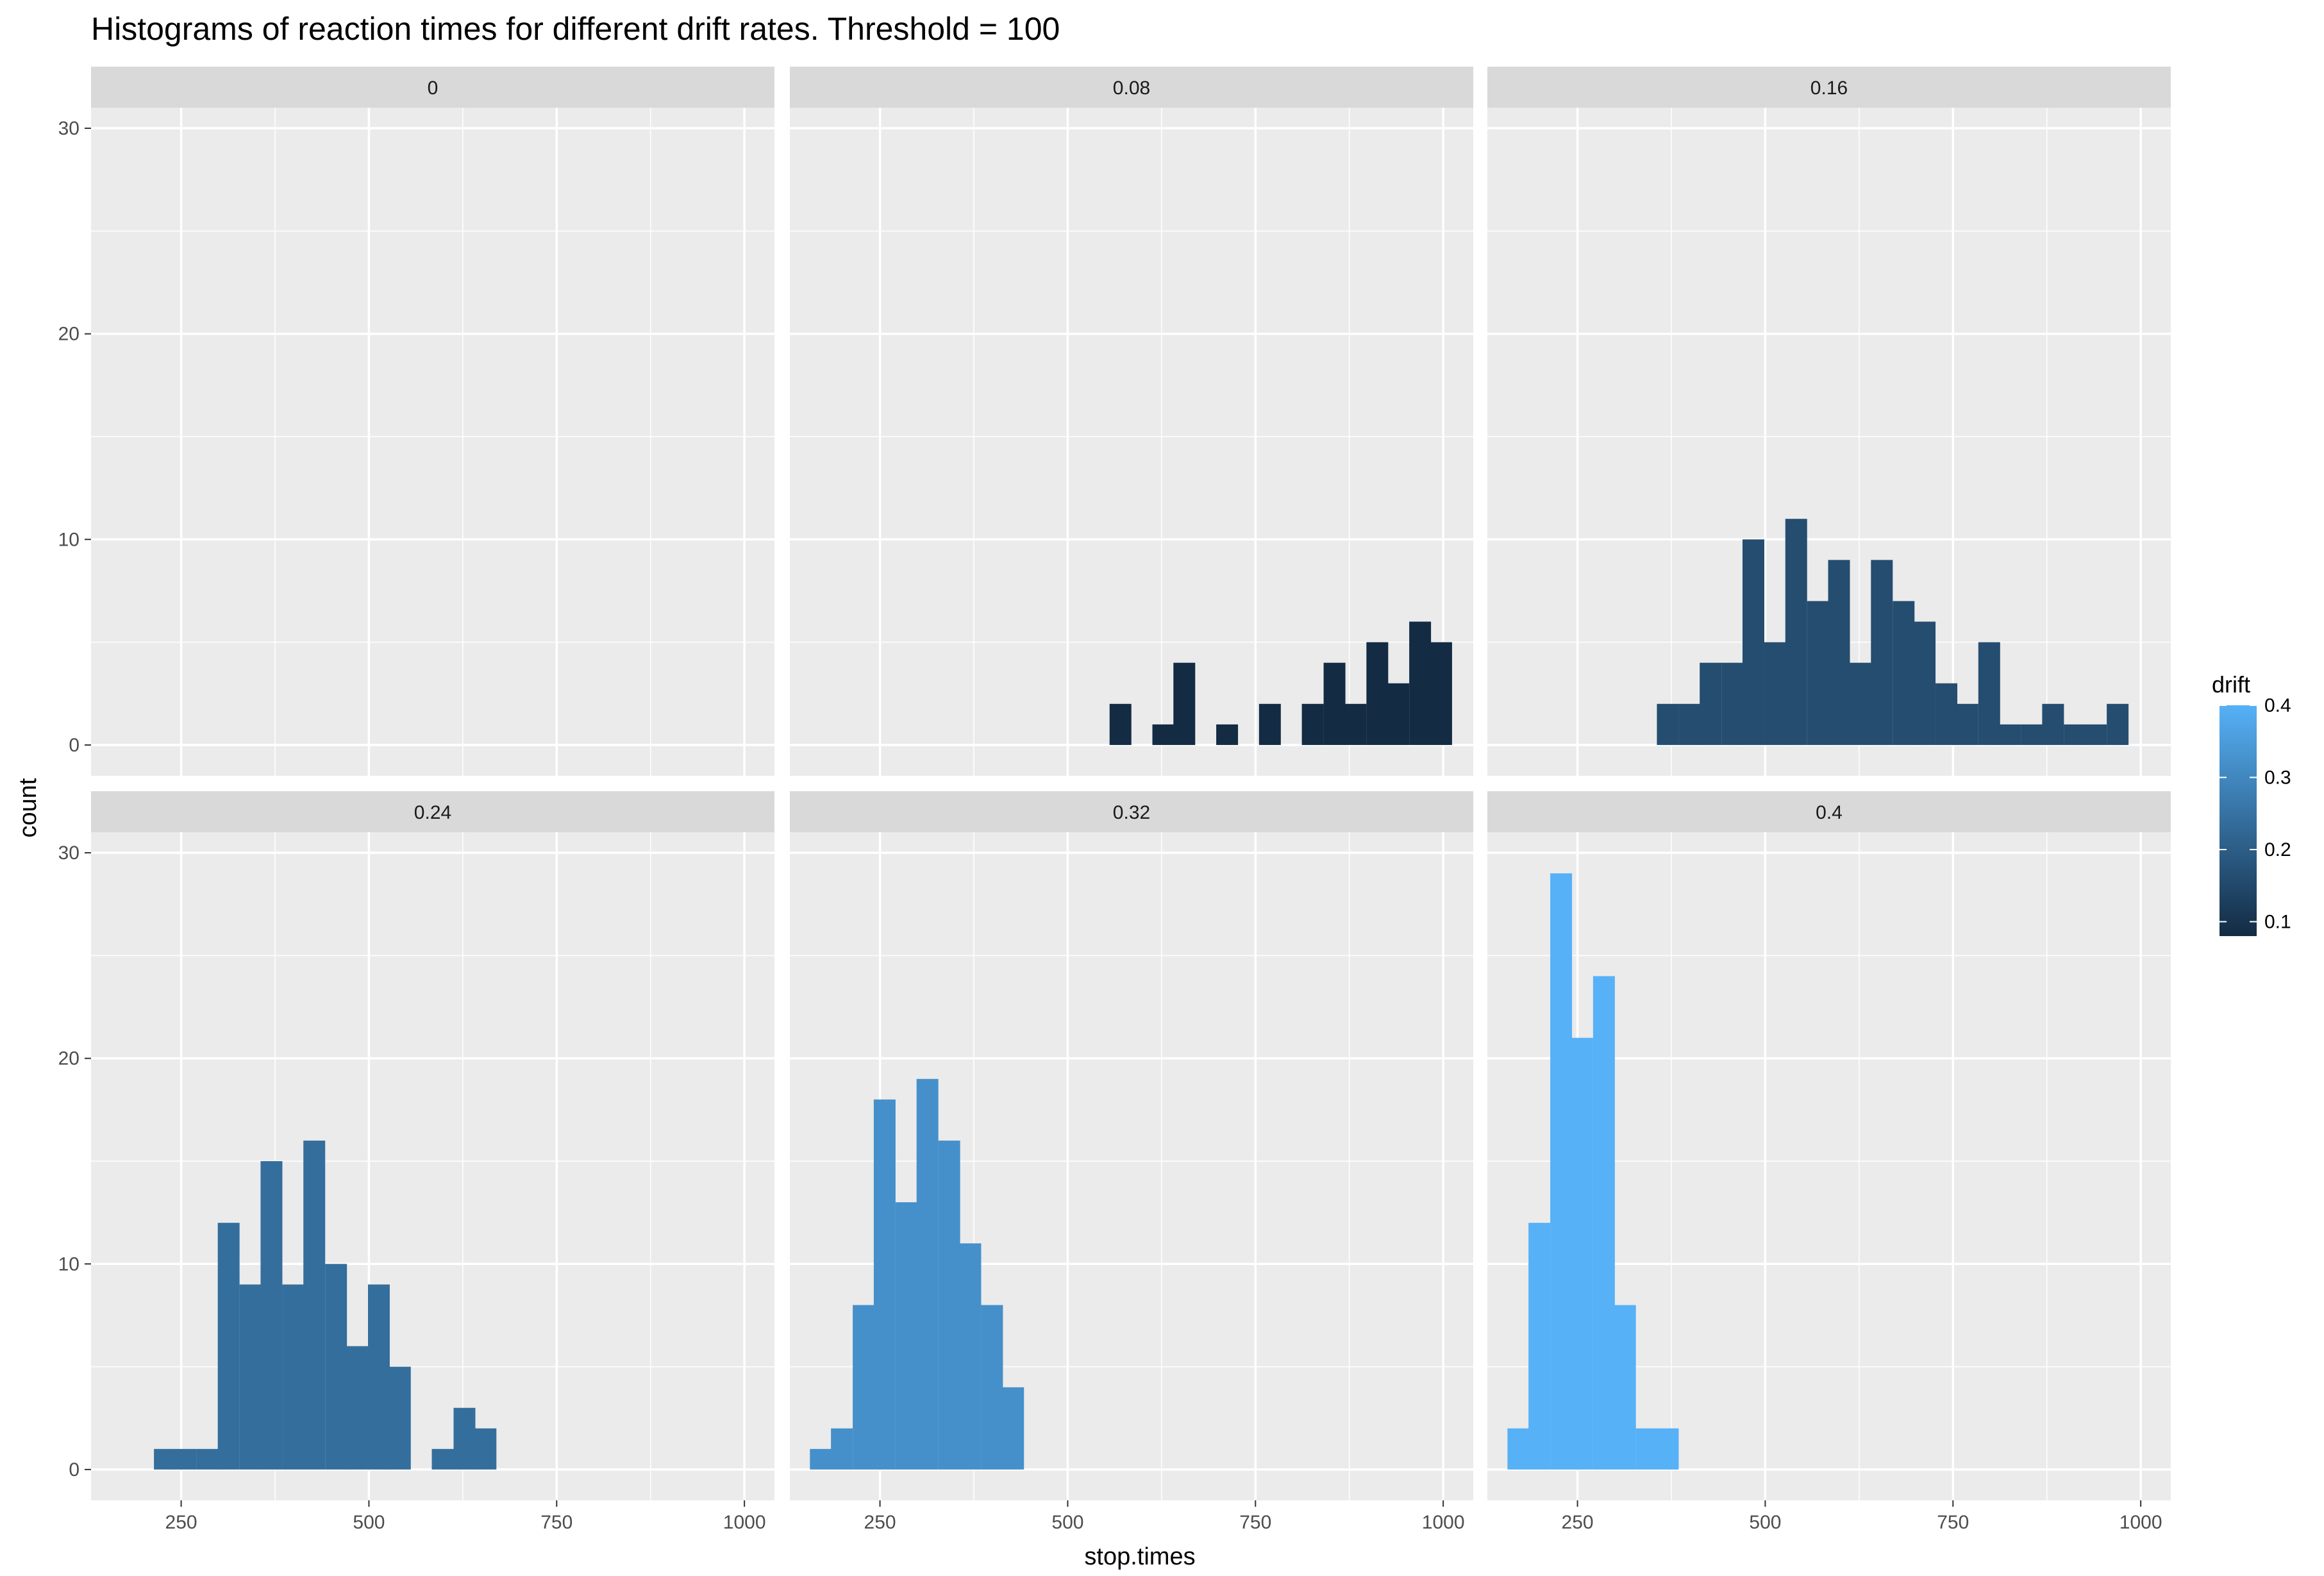 The height and width of the screenshot is (1576, 2324). I want to click on facet-strip-label: 0, so click(433, 88).